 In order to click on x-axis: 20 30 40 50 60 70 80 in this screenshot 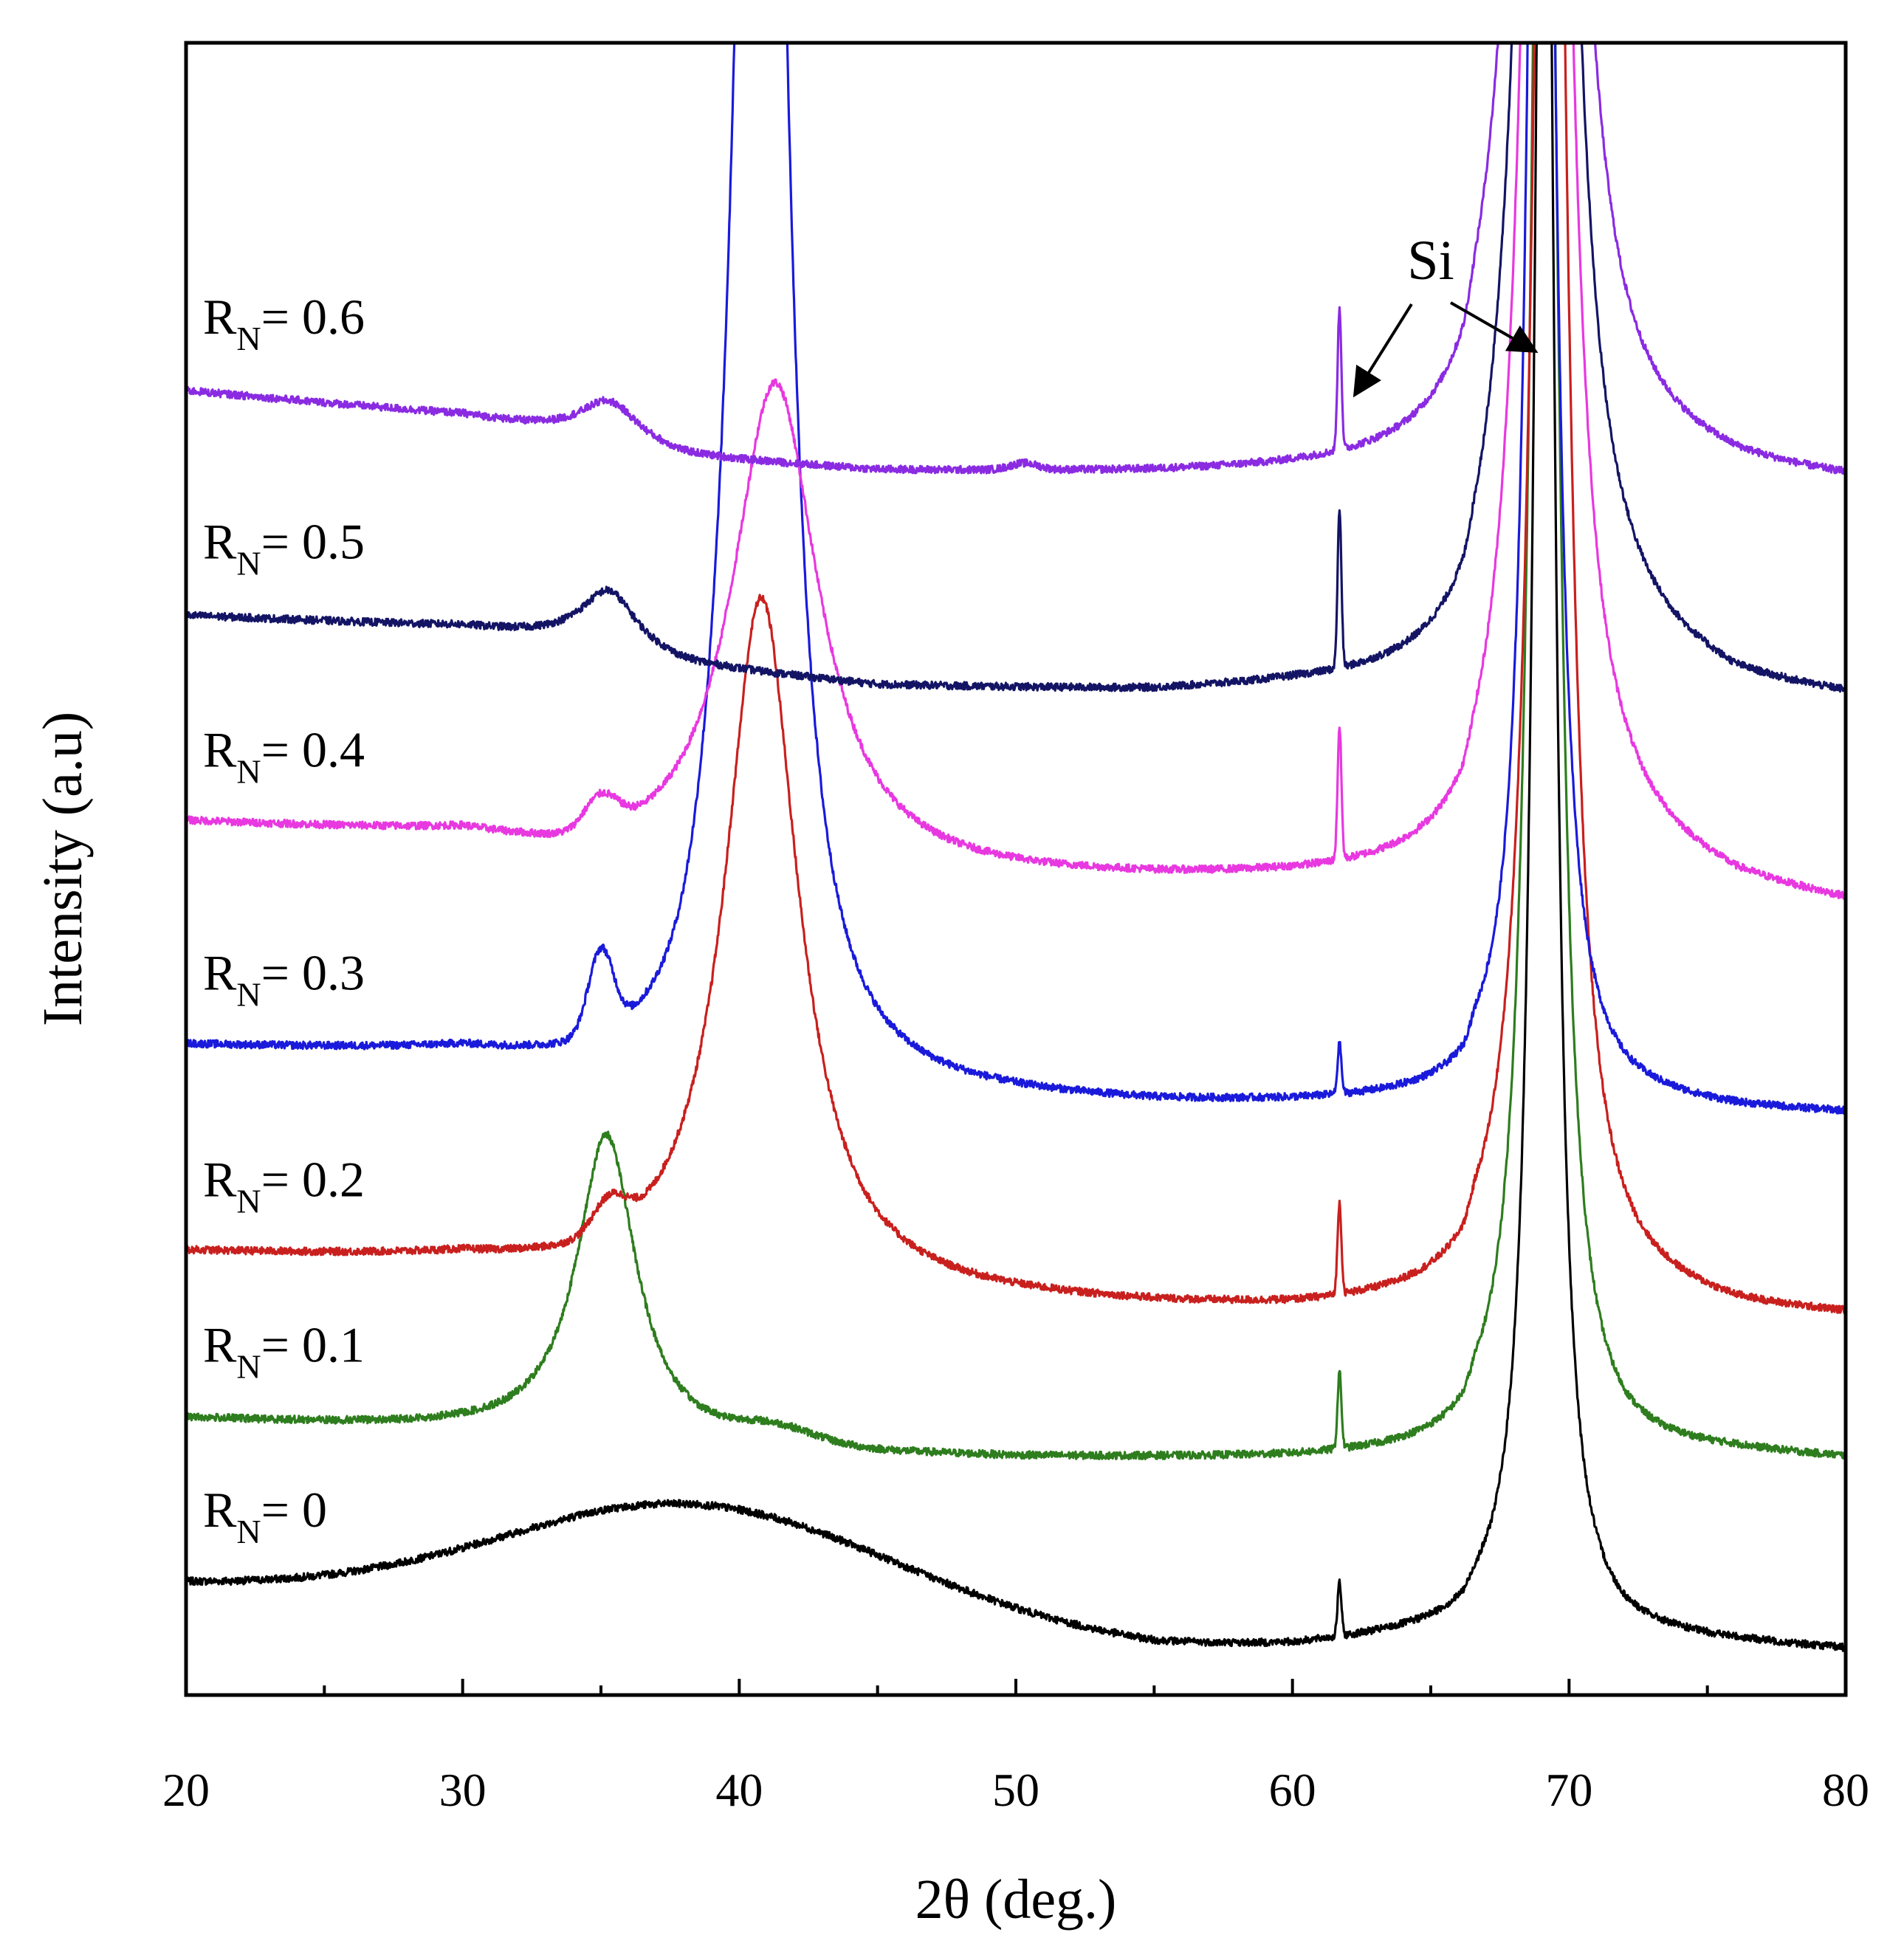, I will do `click(1015, 1748)`.